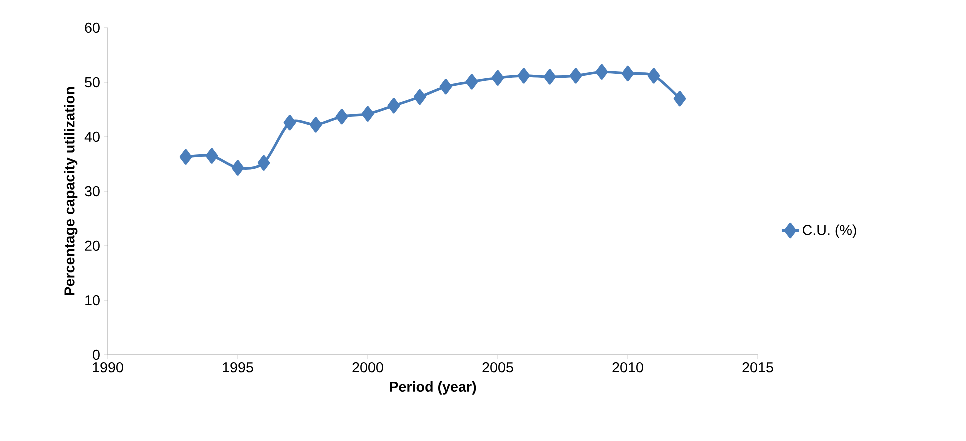  Describe the element at coordinates (92, 82) in the screenshot. I see `y-tick-label: 50` at that location.